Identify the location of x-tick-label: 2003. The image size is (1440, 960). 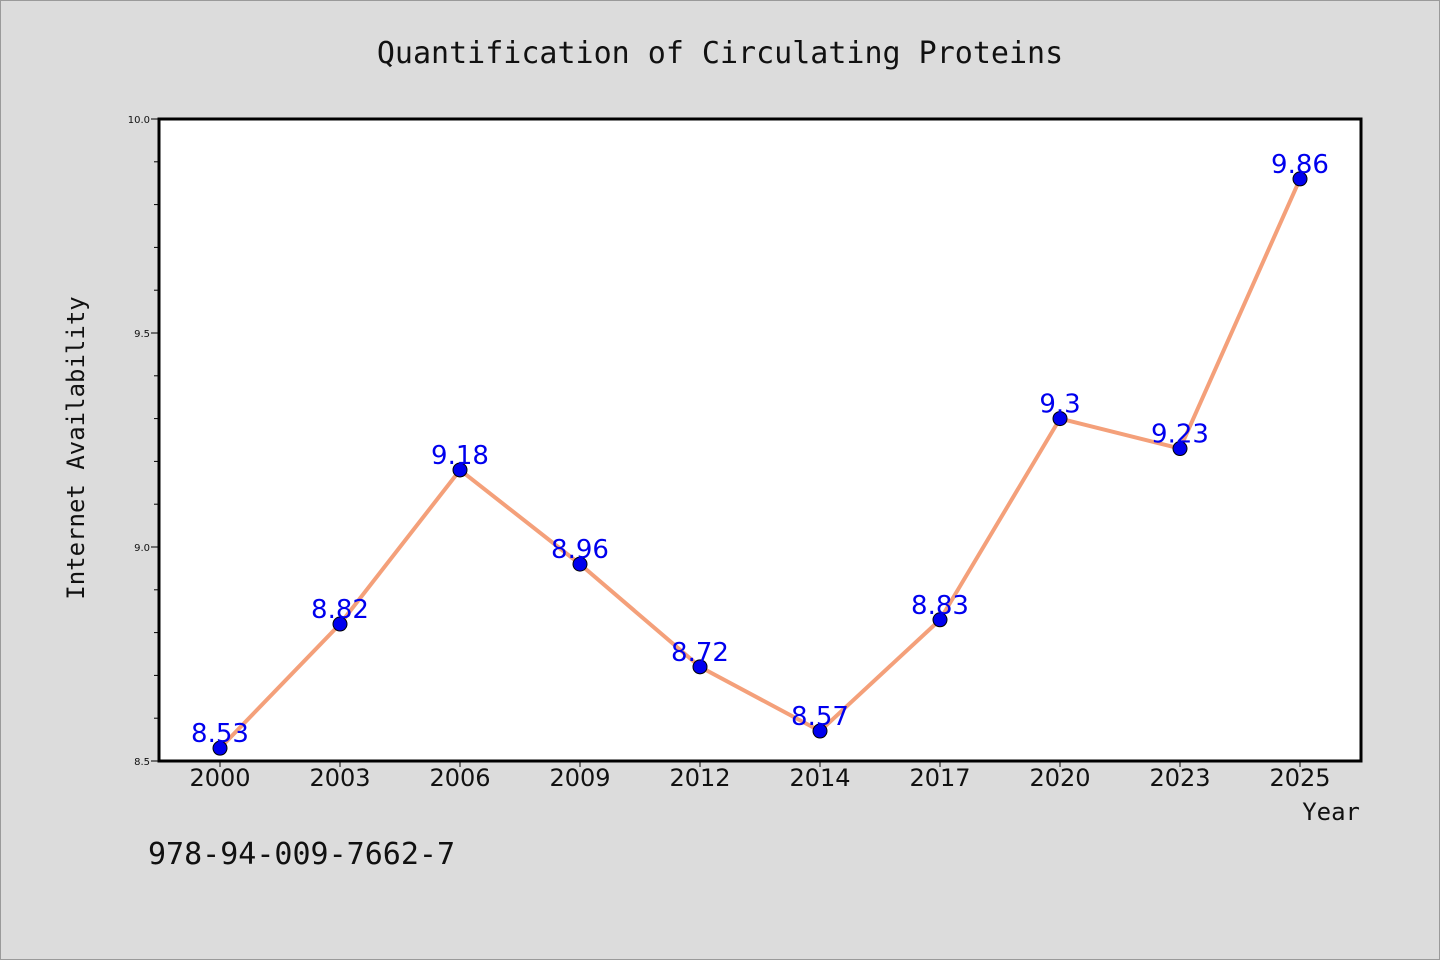
(339, 778).